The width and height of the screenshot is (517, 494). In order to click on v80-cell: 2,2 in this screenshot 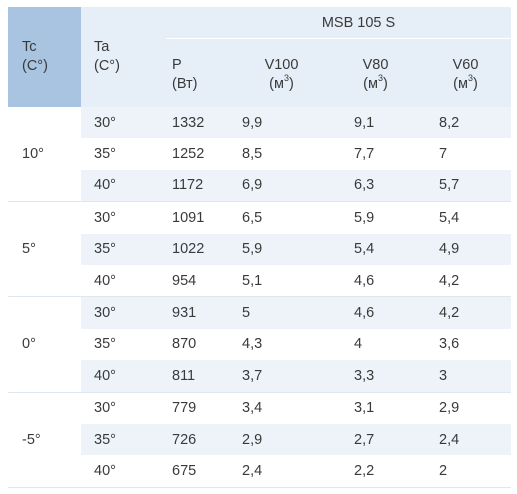, I will do `click(375, 471)`.